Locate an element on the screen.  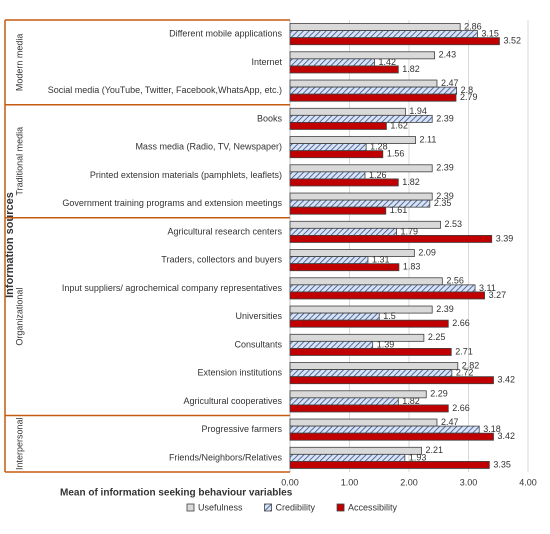
value-label: 1.5 is located at coordinates (389, 316).